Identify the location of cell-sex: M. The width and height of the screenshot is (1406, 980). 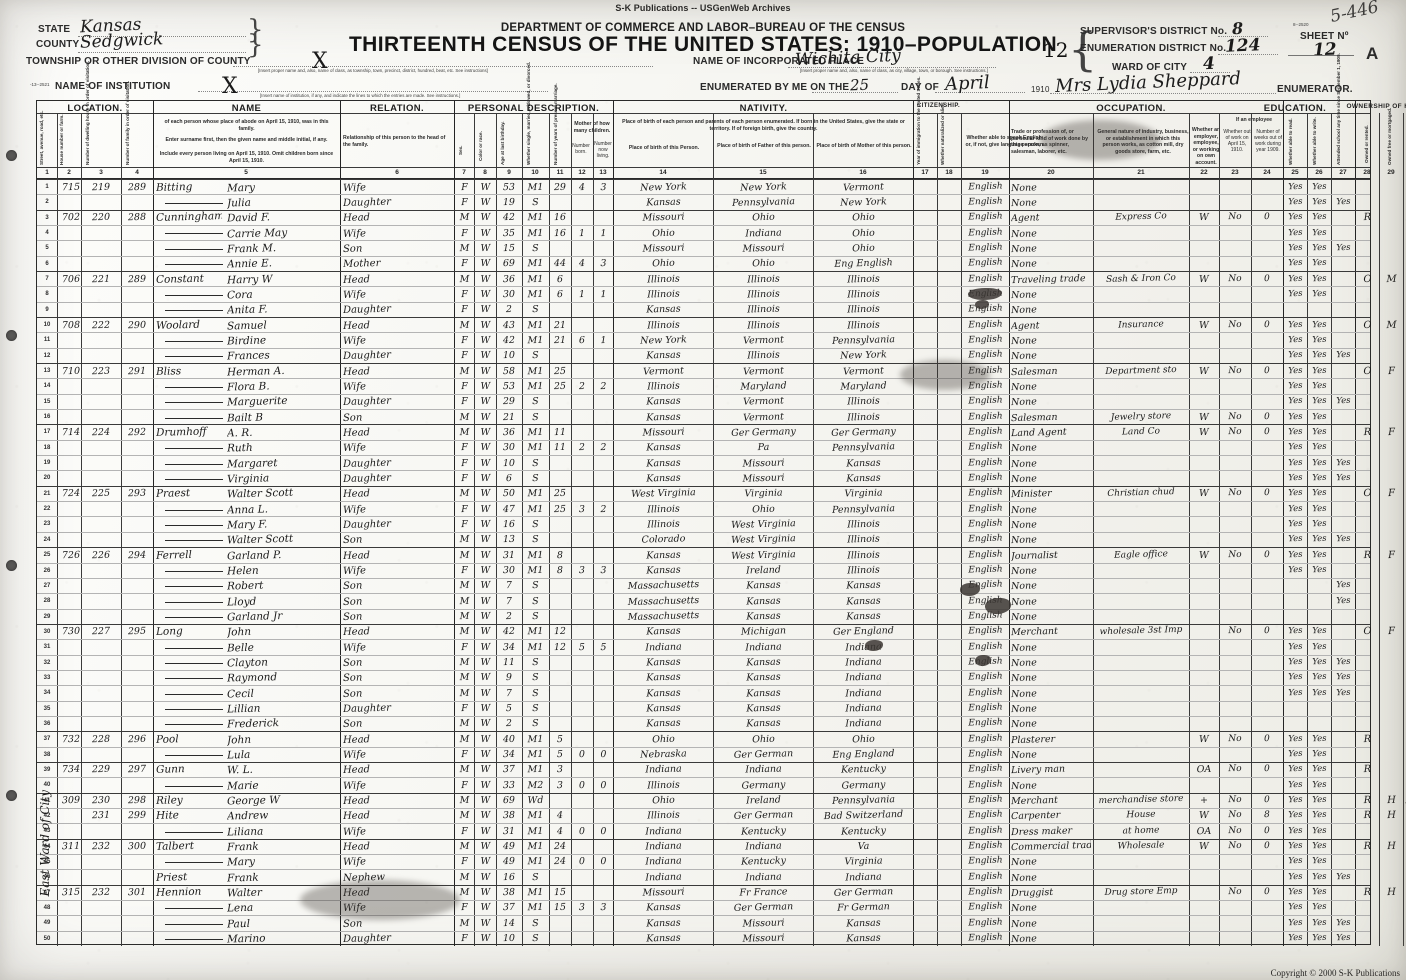
(464, 923).